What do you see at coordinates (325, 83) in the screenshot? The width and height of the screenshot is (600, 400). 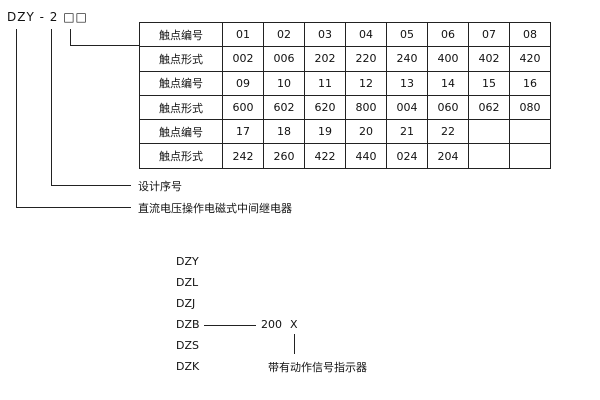 I see `table-cell: 11` at bounding box center [325, 83].